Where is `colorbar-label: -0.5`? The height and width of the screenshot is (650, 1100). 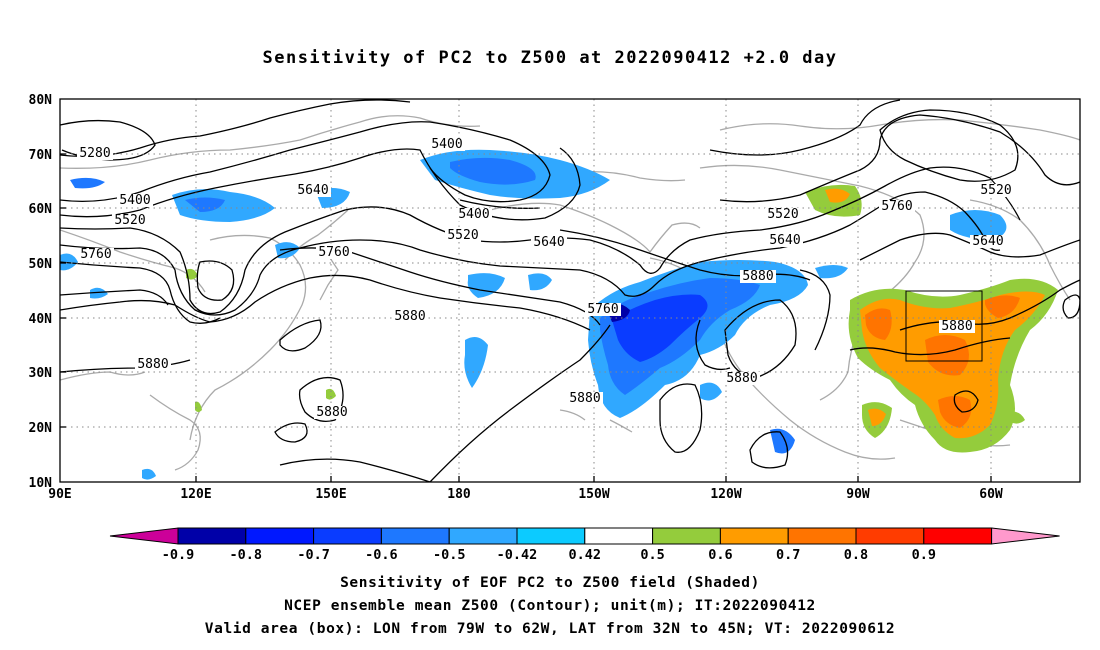
colorbar-label: -0.5 is located at coordinates (449, 555).